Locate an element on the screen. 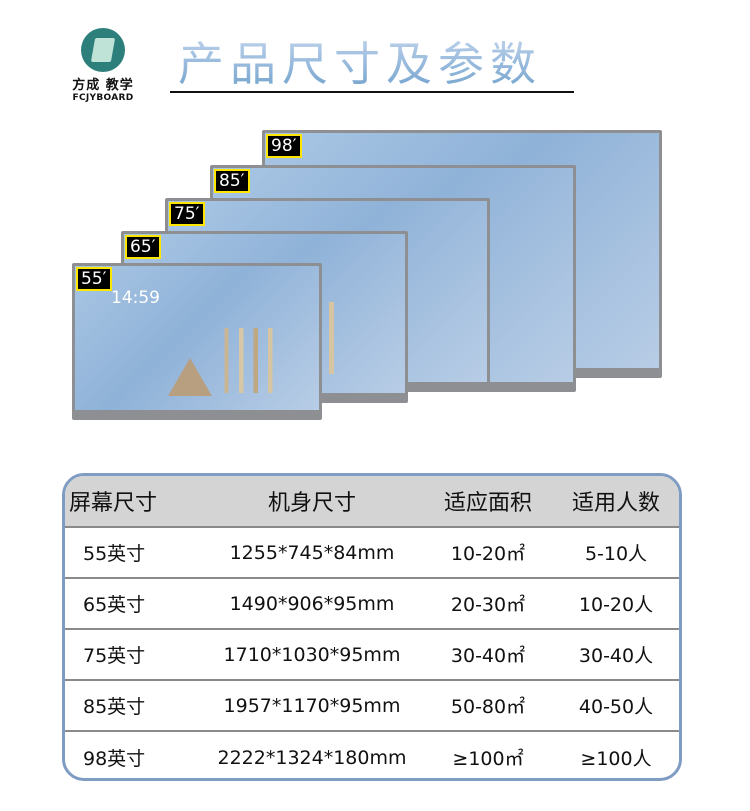 The image size is (750, 811). size-label: 98′ is located at coordinates (284, 146).